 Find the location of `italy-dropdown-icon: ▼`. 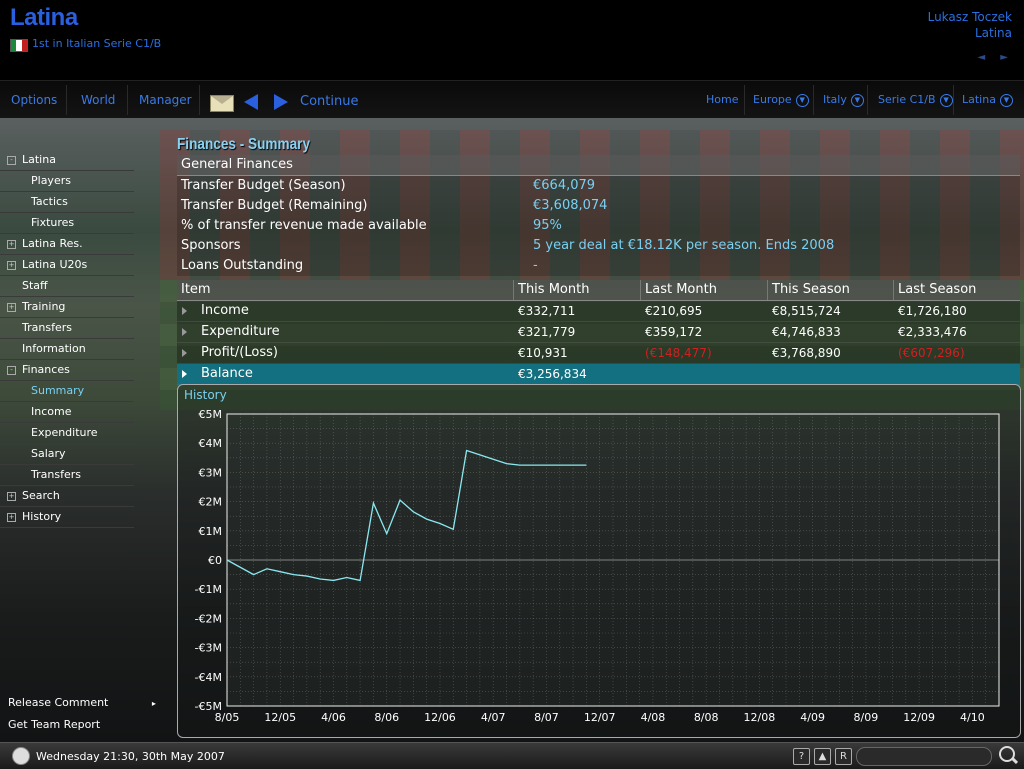

italy-dropdown-icon: ▼ is located at coordinates (857, 100).